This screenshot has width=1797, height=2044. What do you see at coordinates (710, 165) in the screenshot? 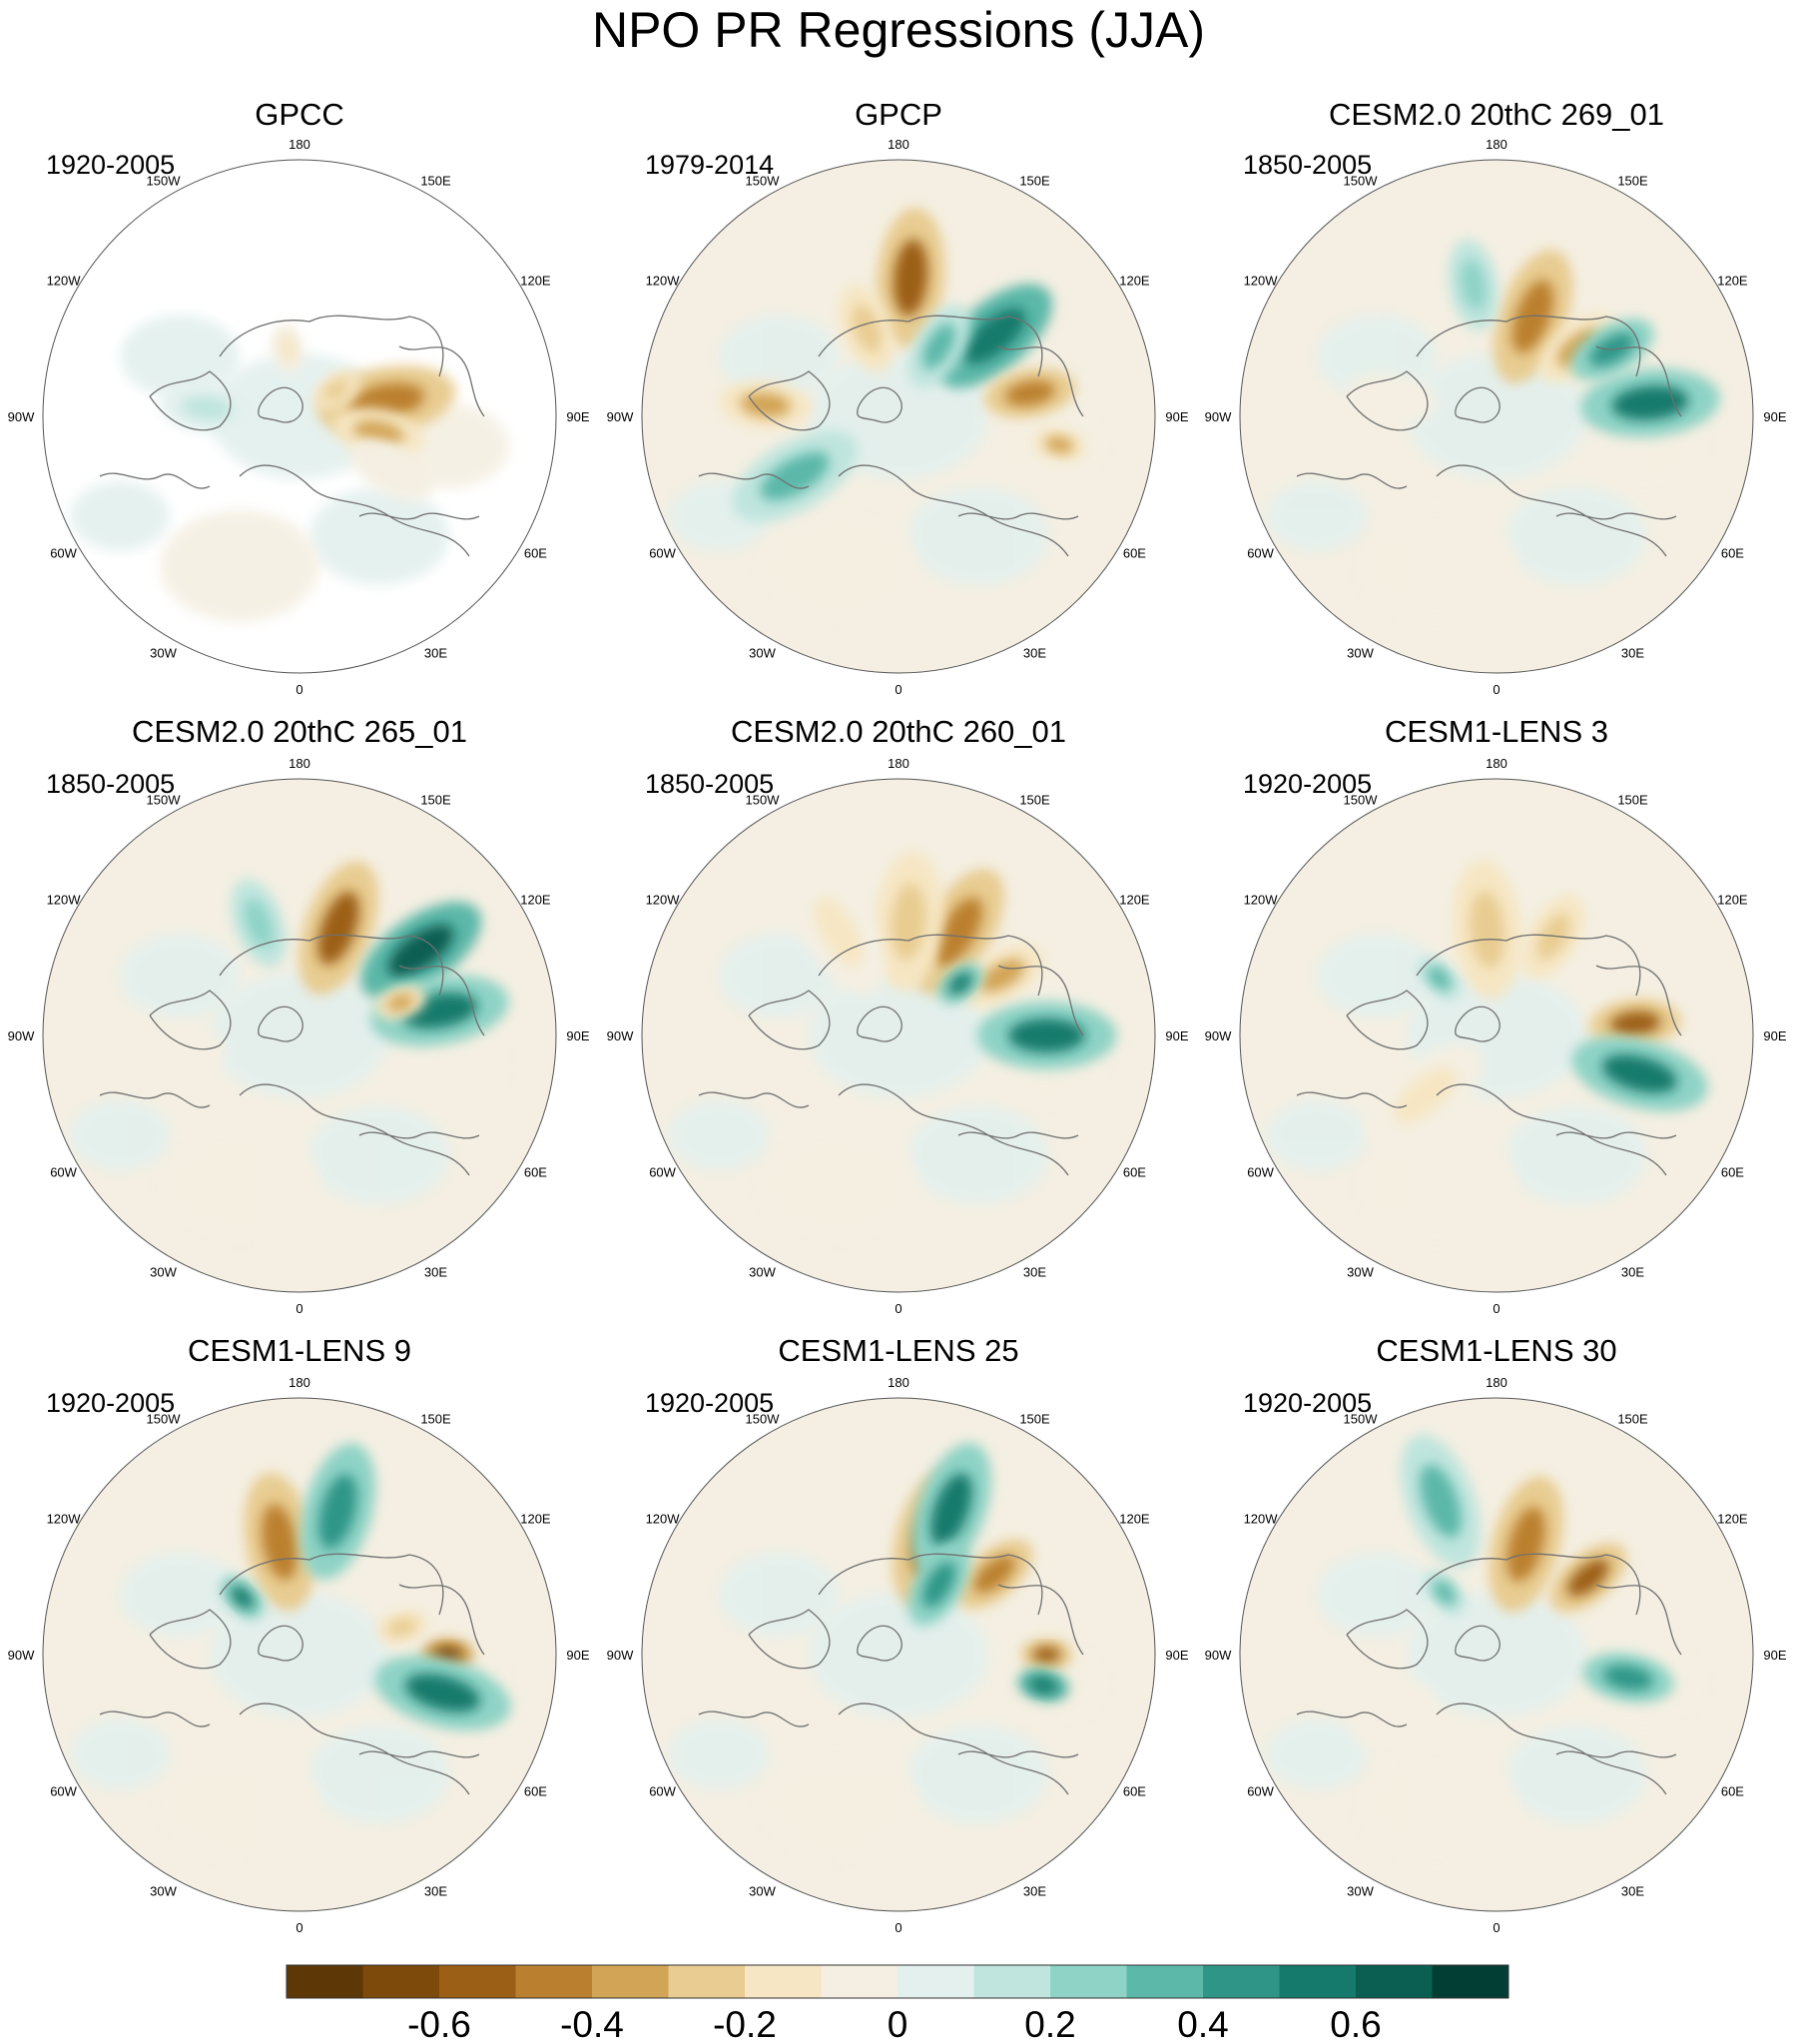
I see `period-label: 1979-2014` at bounding box center [710, 165].